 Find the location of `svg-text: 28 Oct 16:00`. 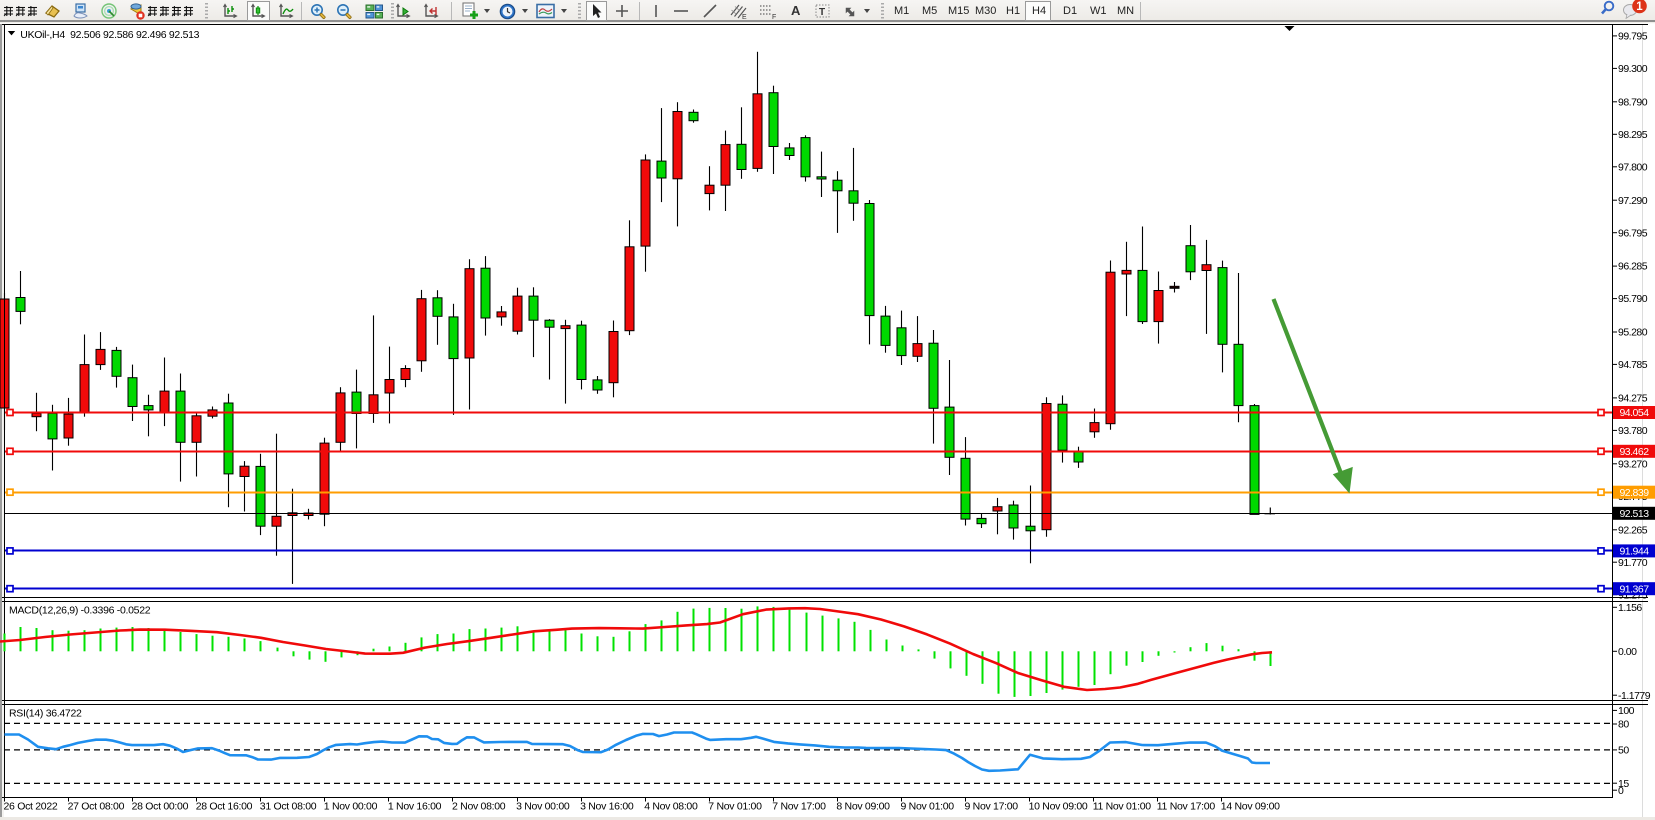

svg-text: 28 Oct 16:00 is located at coordinates (224, 807).